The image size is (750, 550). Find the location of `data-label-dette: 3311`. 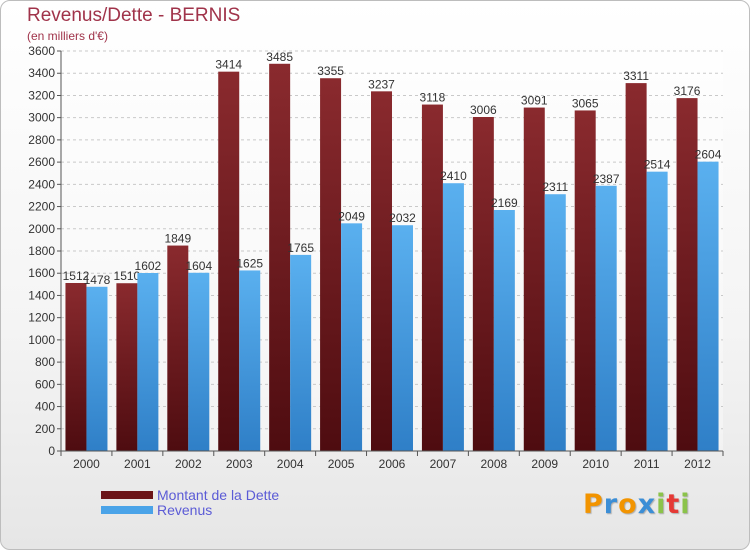

data-label-dette: 3311 is located at coordinates (636, 76).